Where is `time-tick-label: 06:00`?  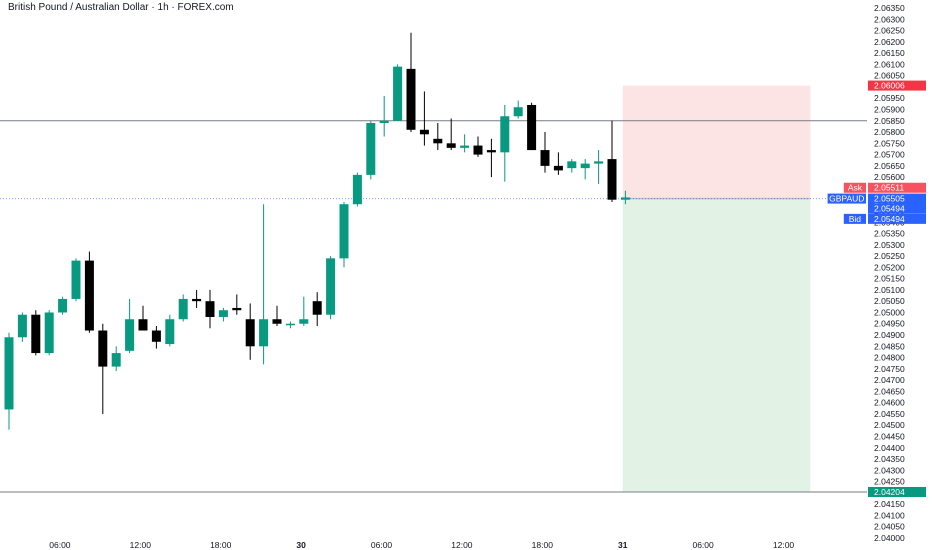
time-tick-label: 06:00 is located at coordinates (703, 545).